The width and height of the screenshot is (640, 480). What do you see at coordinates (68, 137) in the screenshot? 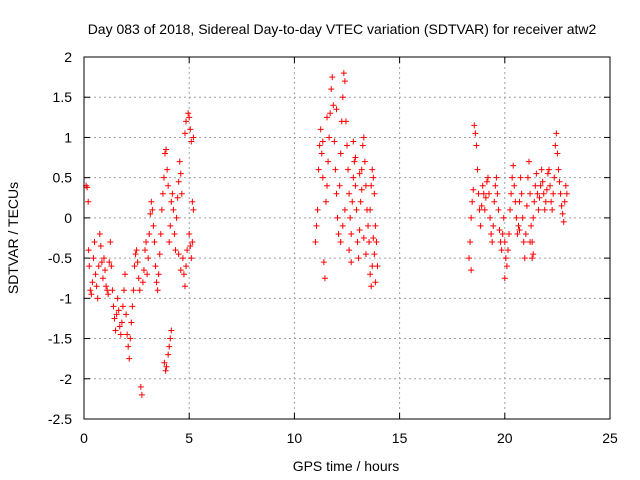
I see `y-tick-label: 1` at bounding box center [68, 137].